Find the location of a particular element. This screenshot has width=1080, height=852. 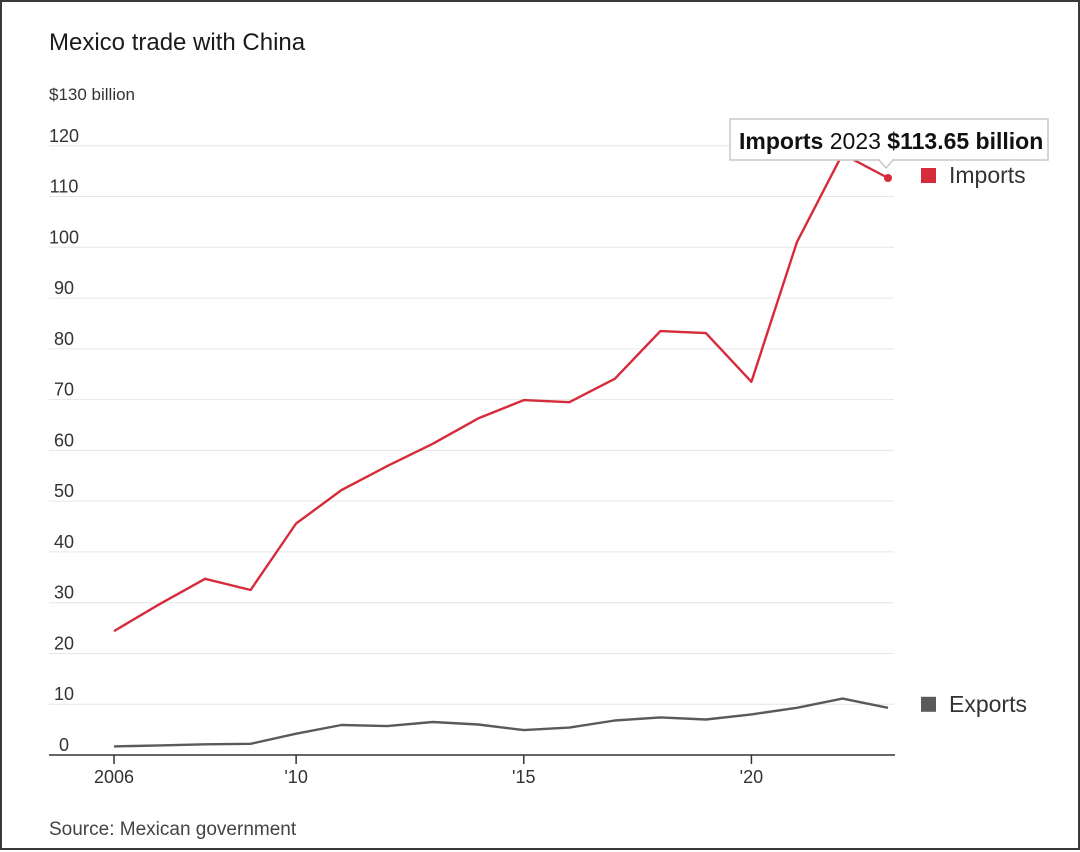

y-tick-label: 70 is located at coordinates (64, 390).